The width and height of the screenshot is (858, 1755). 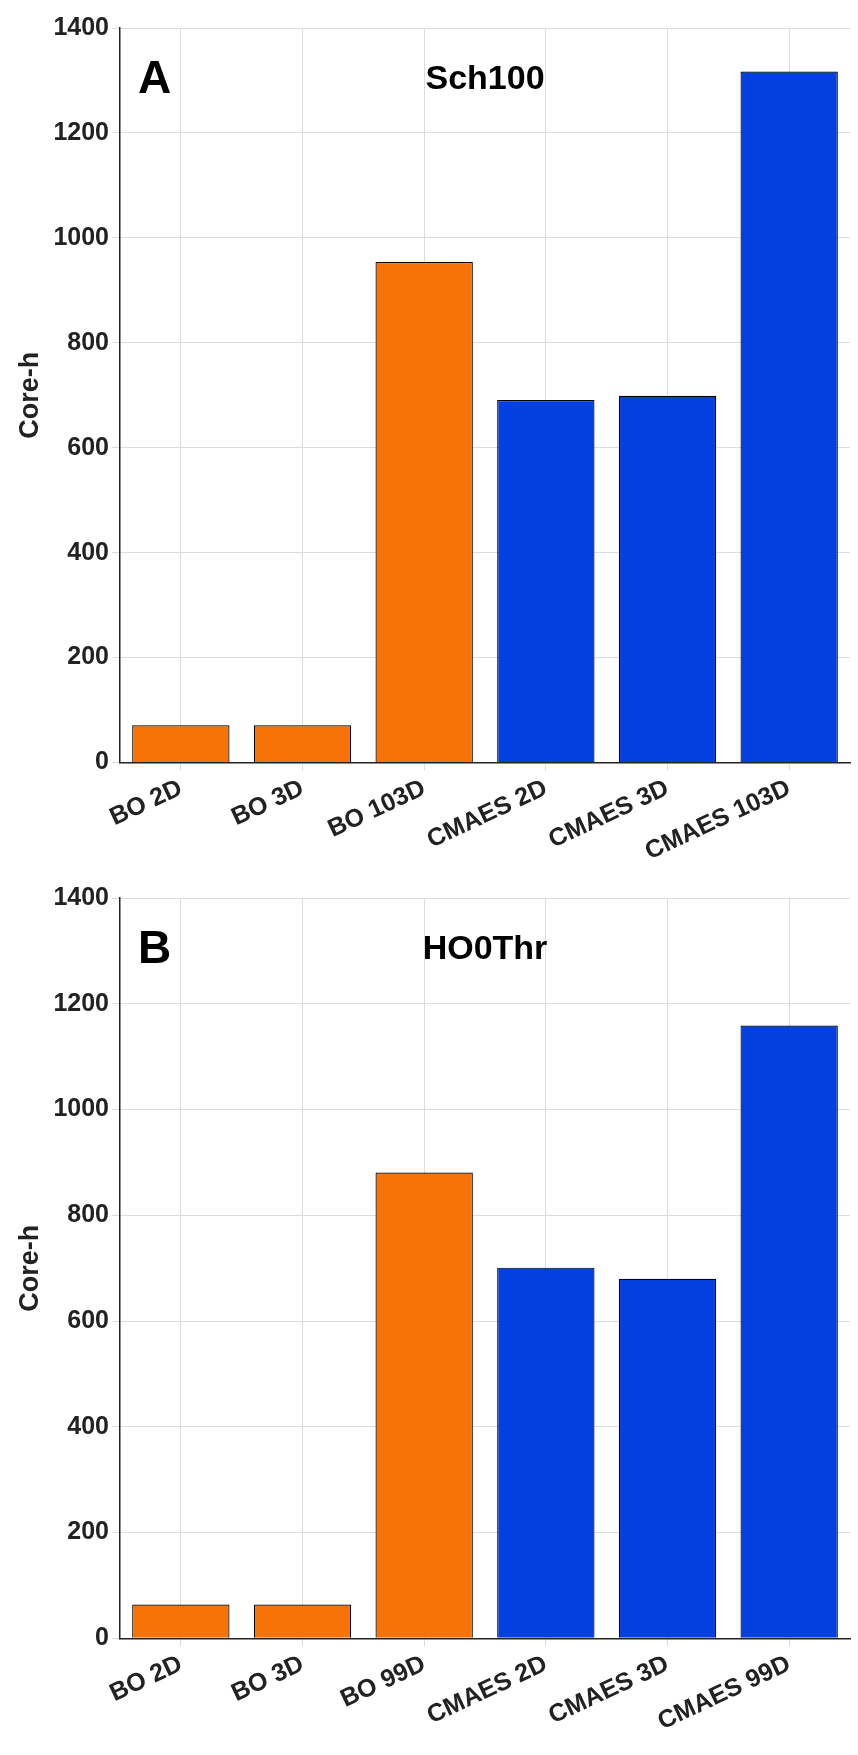 I want to click on annotation: A, so click(x=155, y=76).